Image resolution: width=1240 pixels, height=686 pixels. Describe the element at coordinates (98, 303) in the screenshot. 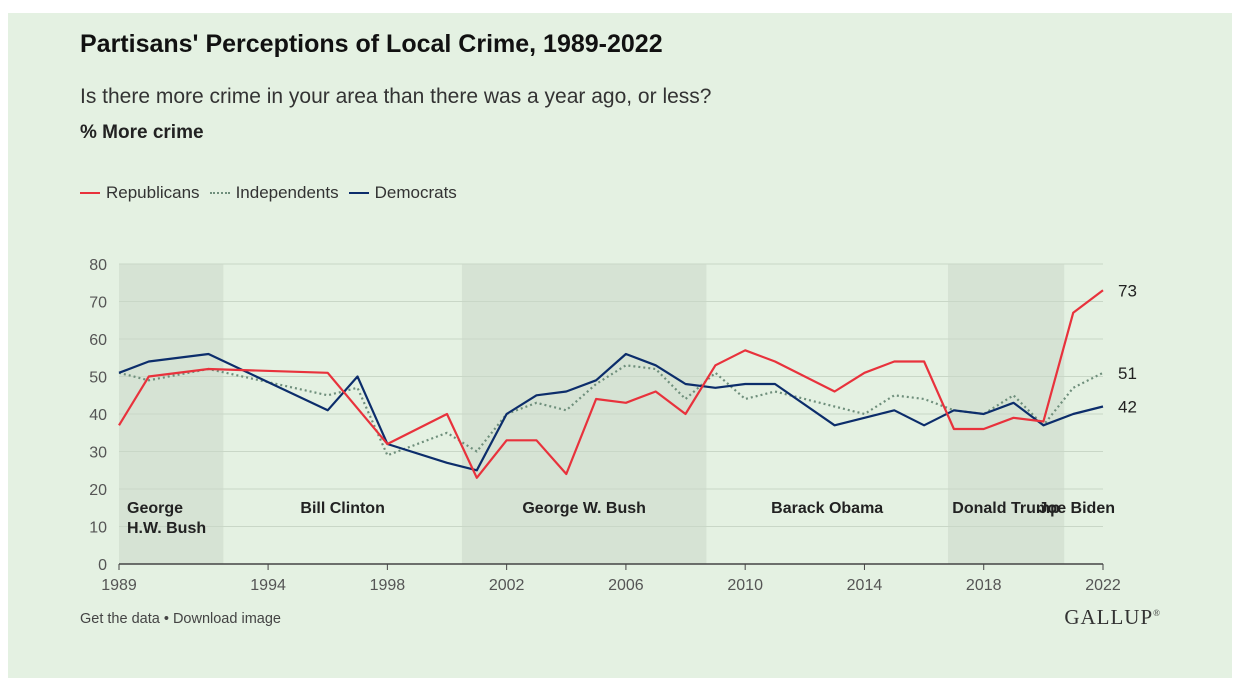

I see `y-tick-label: 70` at that location.